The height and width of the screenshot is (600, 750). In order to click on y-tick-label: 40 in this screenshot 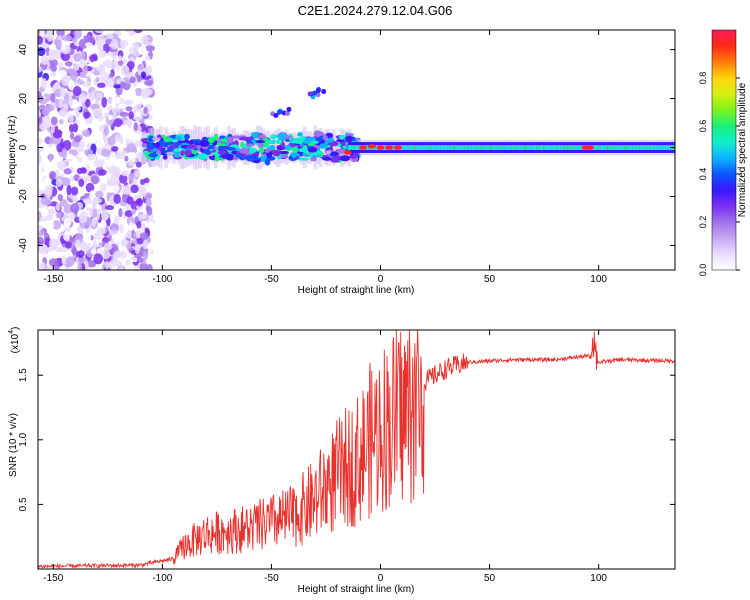, I will do `click(23, 50)`.